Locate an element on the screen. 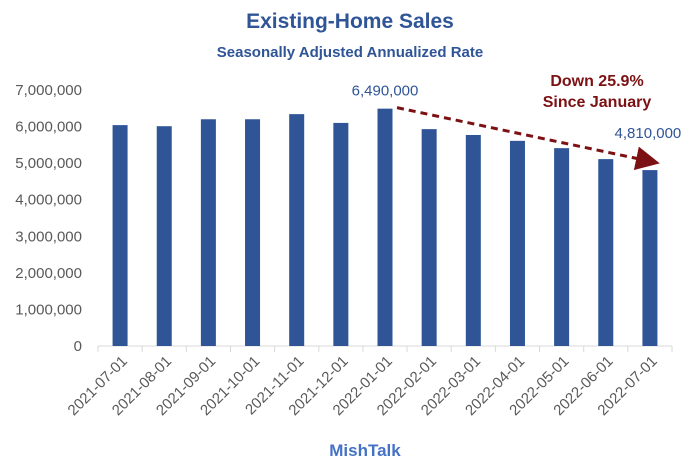 The image size is (700, 472). y-tick-label: 3,000,000 is located at coordinates (48, 236).